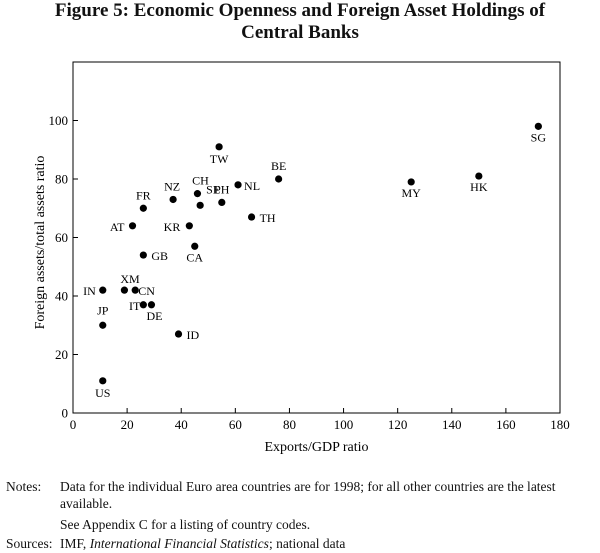 The image size is (600, 553). Describe the element at coordinates (200, 205) in the screenshot. I see `data-point-se` at that location.